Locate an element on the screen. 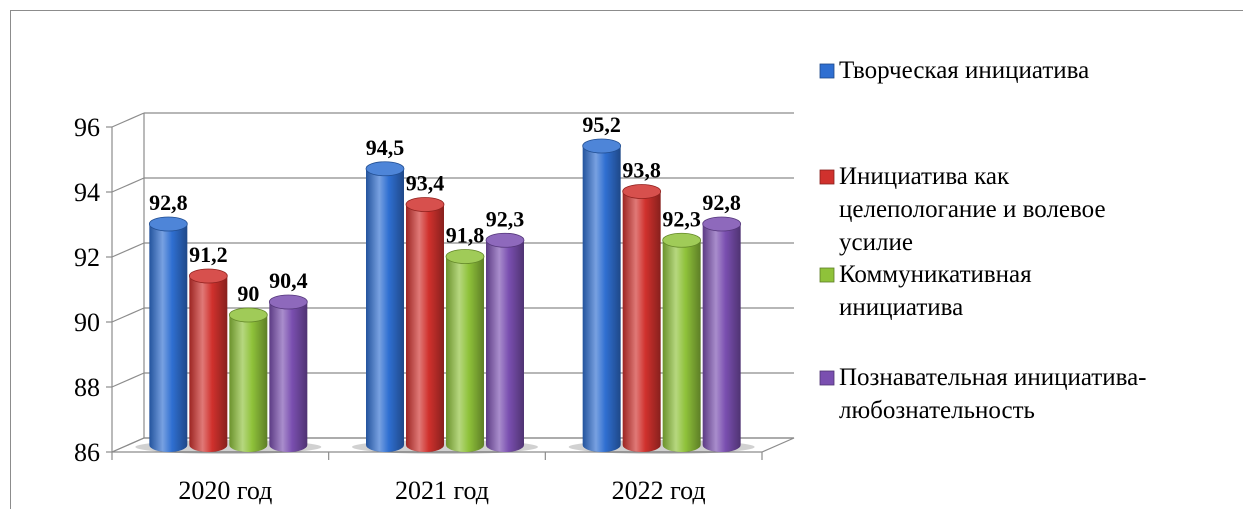 Image resolution: width=1245 pixels, height=511 pixels. legend-label: Инициатива как is located at coordinates (924, 176).